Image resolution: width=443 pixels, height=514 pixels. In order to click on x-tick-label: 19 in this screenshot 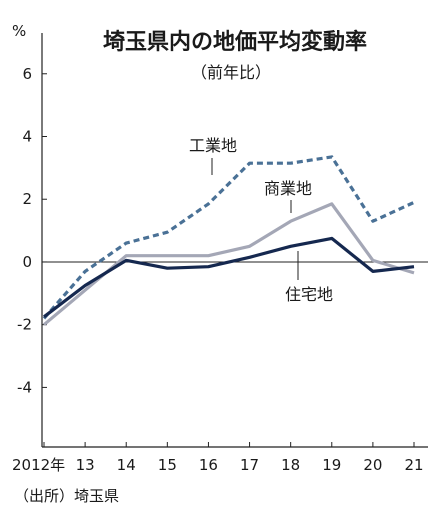, I will do `click(331, 465)`.